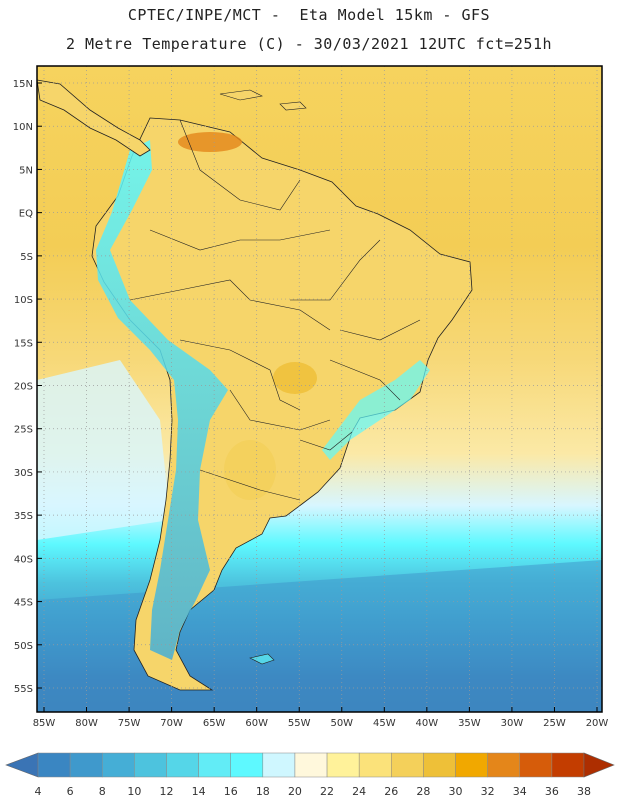 The height and width of the screenshot is (800, 618). I want to click on colorbar-label: 26, so click(391, 791).